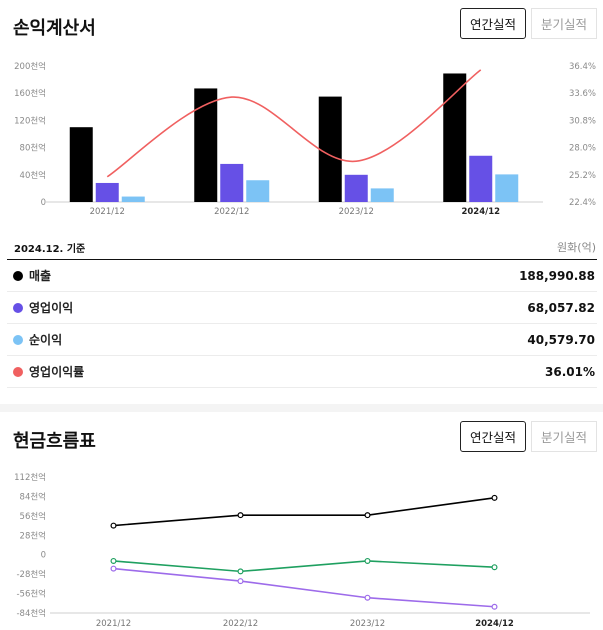  What do you see at coordinates (30, 66) in the screenshot?
I see `y-tick-label: 200천억` at bounding box center [30, 66].